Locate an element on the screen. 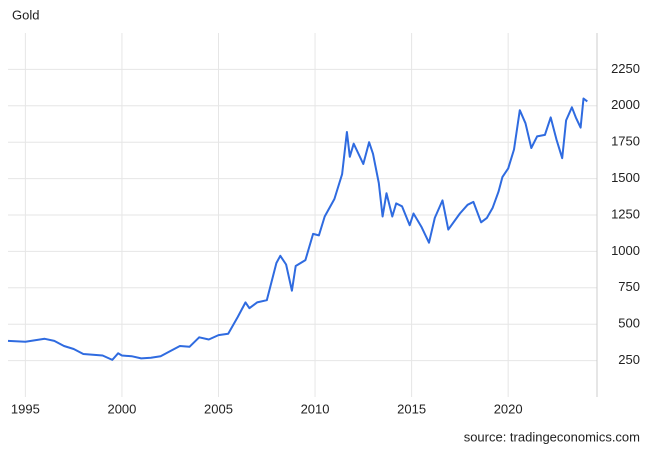  x-tick-label: 1995 is located at coordinates (25, 408).